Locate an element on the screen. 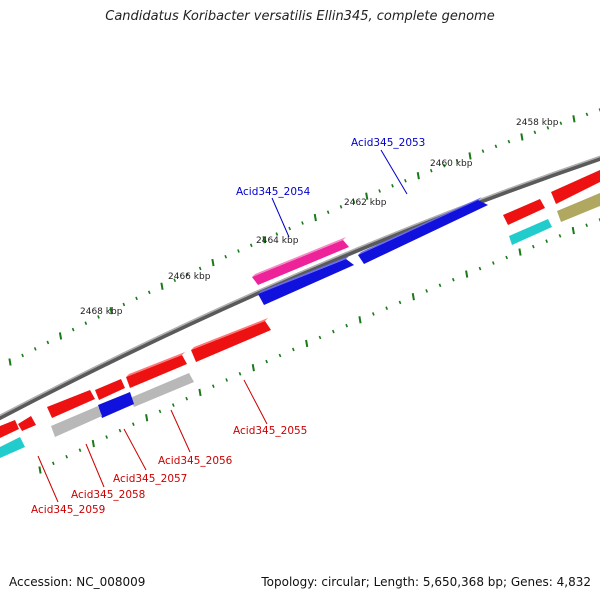 The width and height of the screenshot is (600, 600). gene-acid345-2059 is located at coordinates (27, 423).